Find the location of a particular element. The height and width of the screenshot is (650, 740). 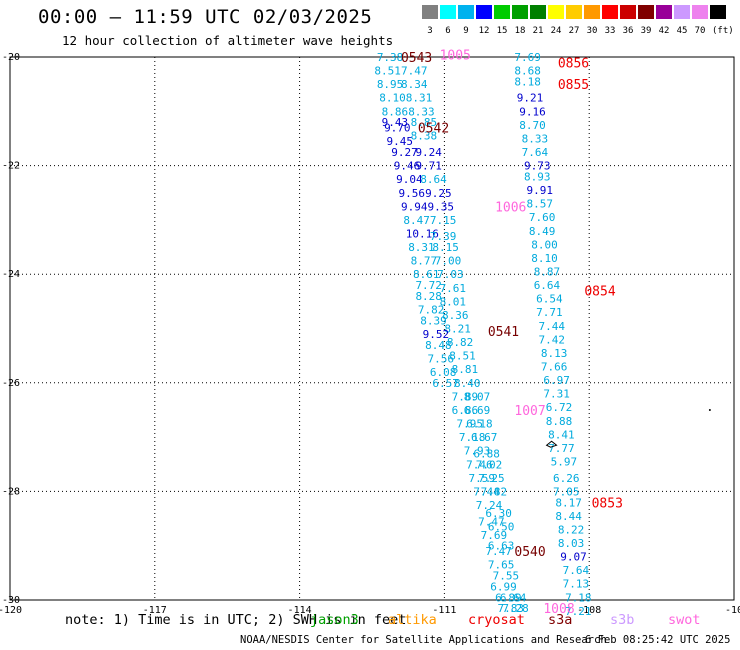

wave-height-value: 9.43 is located at coordinates (395, 122).